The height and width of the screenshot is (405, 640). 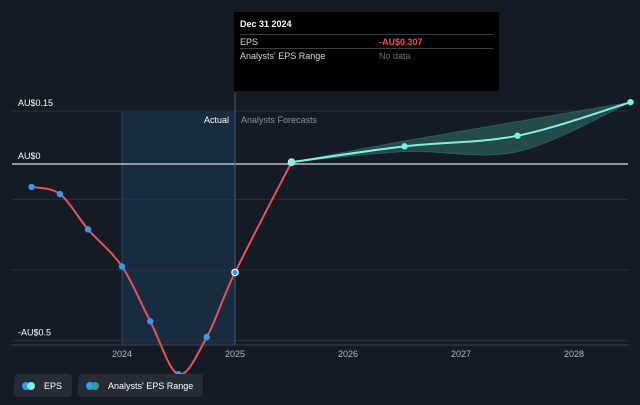 I want to click on tooltip-row-eps: EPS -AU$0.307, so click(x=366, y=41).